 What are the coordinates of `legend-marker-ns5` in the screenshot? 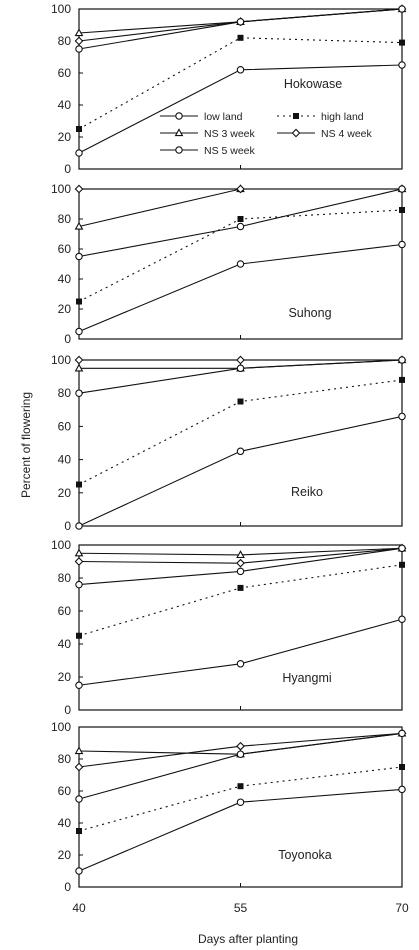 It's located at (179, 150).